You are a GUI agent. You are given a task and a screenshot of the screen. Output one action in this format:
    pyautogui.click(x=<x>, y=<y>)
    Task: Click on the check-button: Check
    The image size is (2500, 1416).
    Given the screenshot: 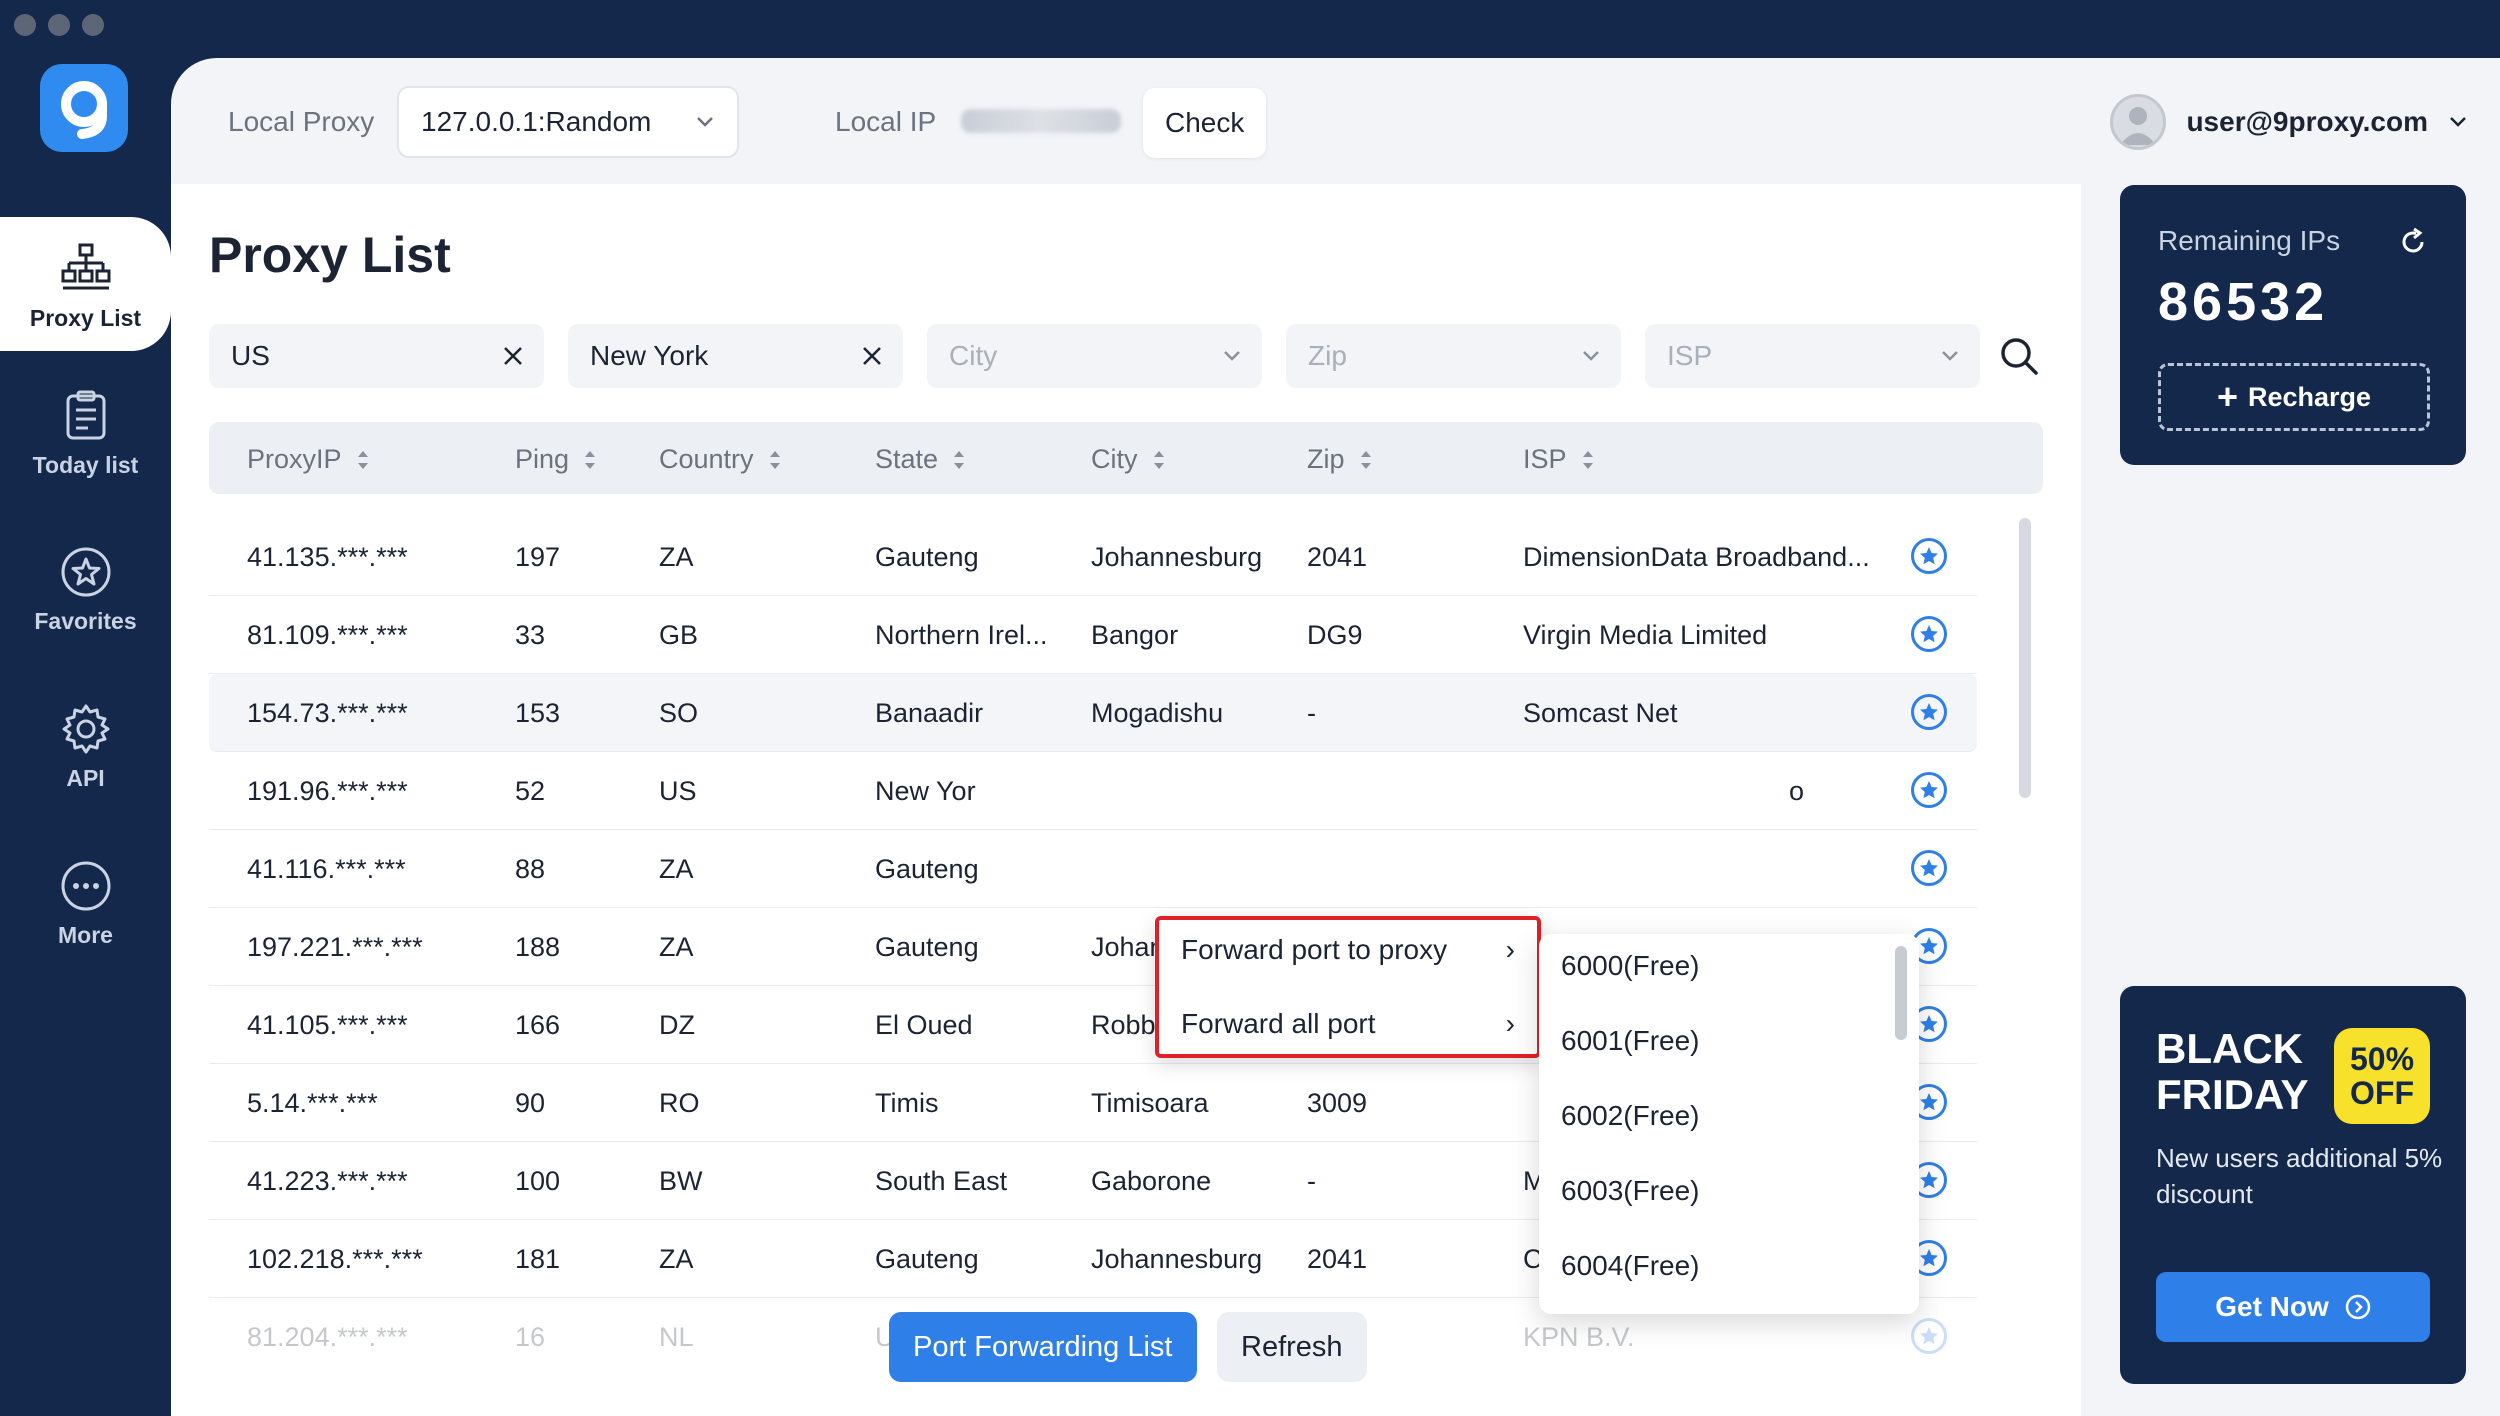 What is the action you would take?
    pyautogui.click(x=1205, y=123)
    